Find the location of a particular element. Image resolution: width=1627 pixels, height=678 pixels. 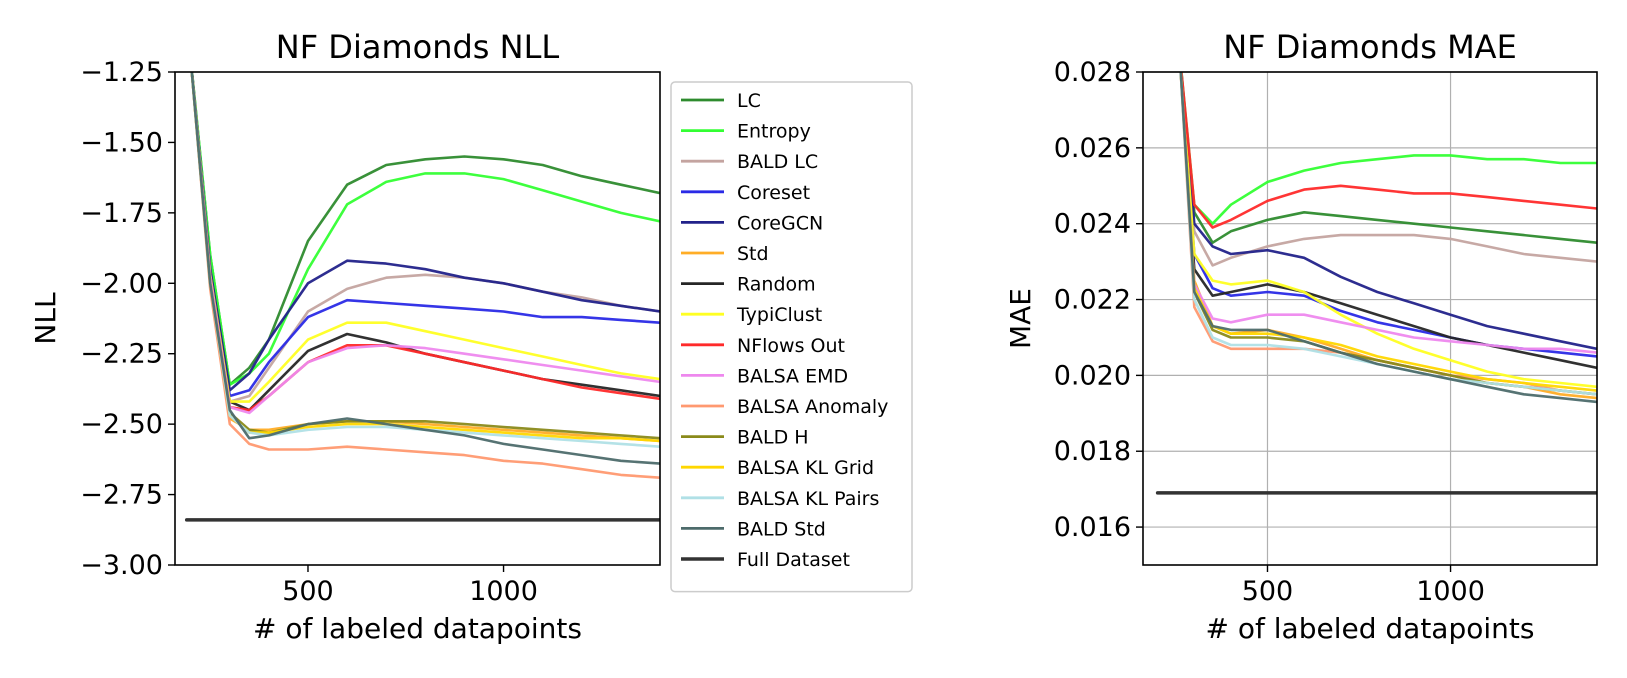

mae-line-coregcn is located at coordinates (1388, 211).